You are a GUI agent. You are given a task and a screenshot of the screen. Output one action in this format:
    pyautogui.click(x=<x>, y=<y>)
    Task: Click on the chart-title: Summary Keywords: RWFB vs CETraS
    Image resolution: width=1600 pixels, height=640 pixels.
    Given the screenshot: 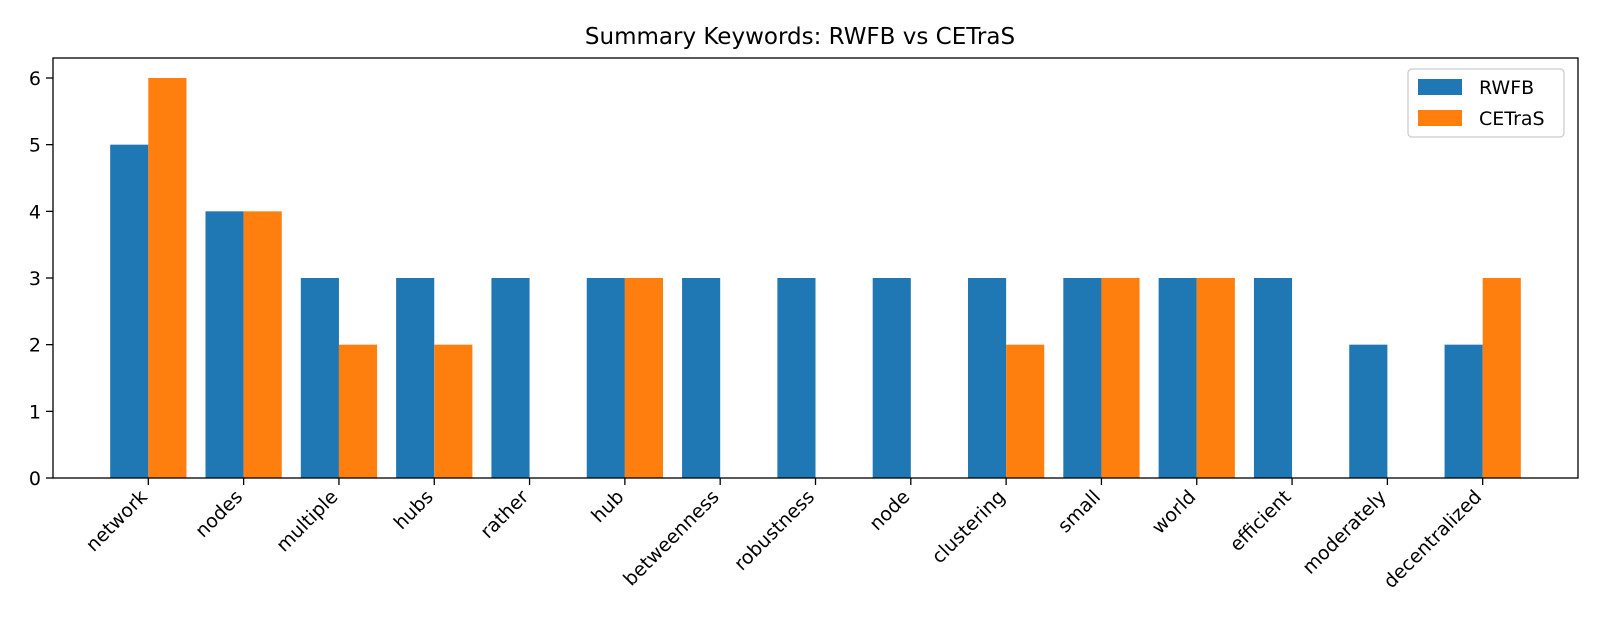 What is the action you would take?
    pyautogui.click(x=800, y=37)
    